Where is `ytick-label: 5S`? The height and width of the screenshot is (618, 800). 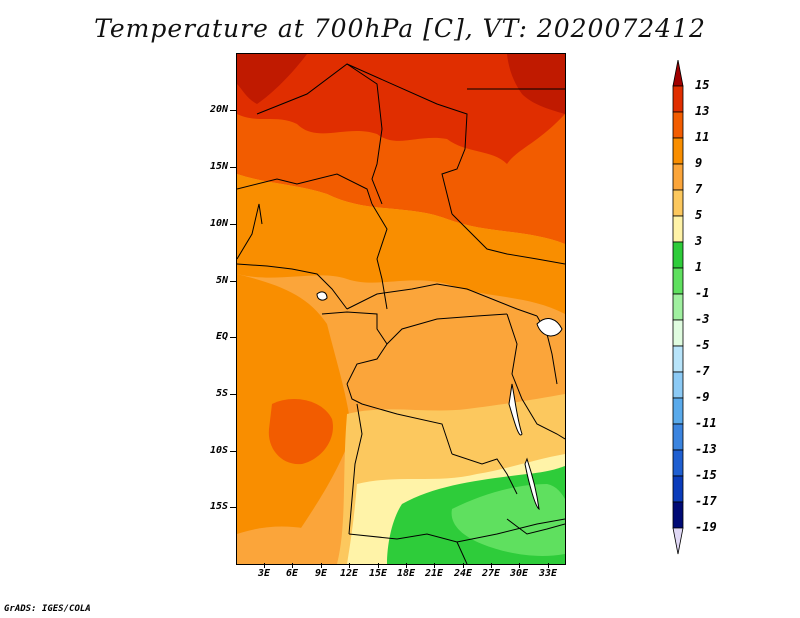
ytick-label: 5S is located at coordinates (221, 393).